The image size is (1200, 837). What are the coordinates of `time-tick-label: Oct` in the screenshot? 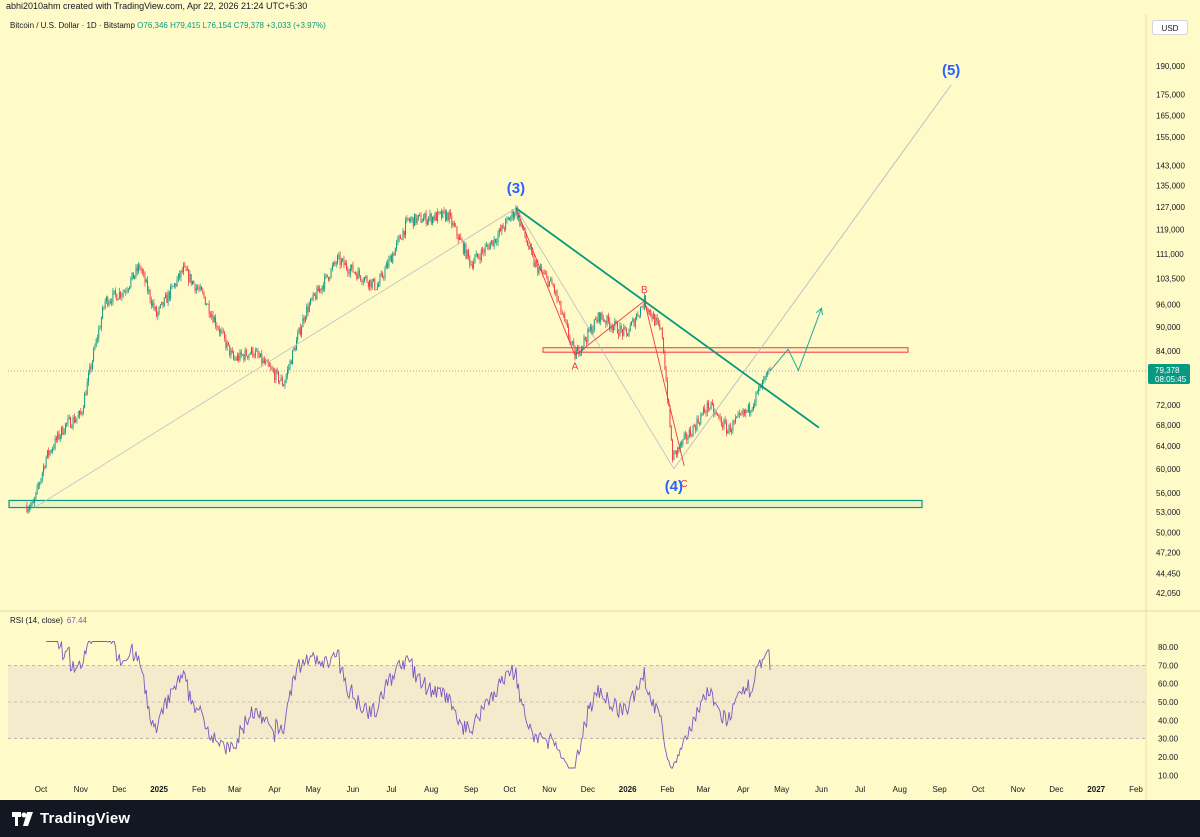 It's located at (41, 789).